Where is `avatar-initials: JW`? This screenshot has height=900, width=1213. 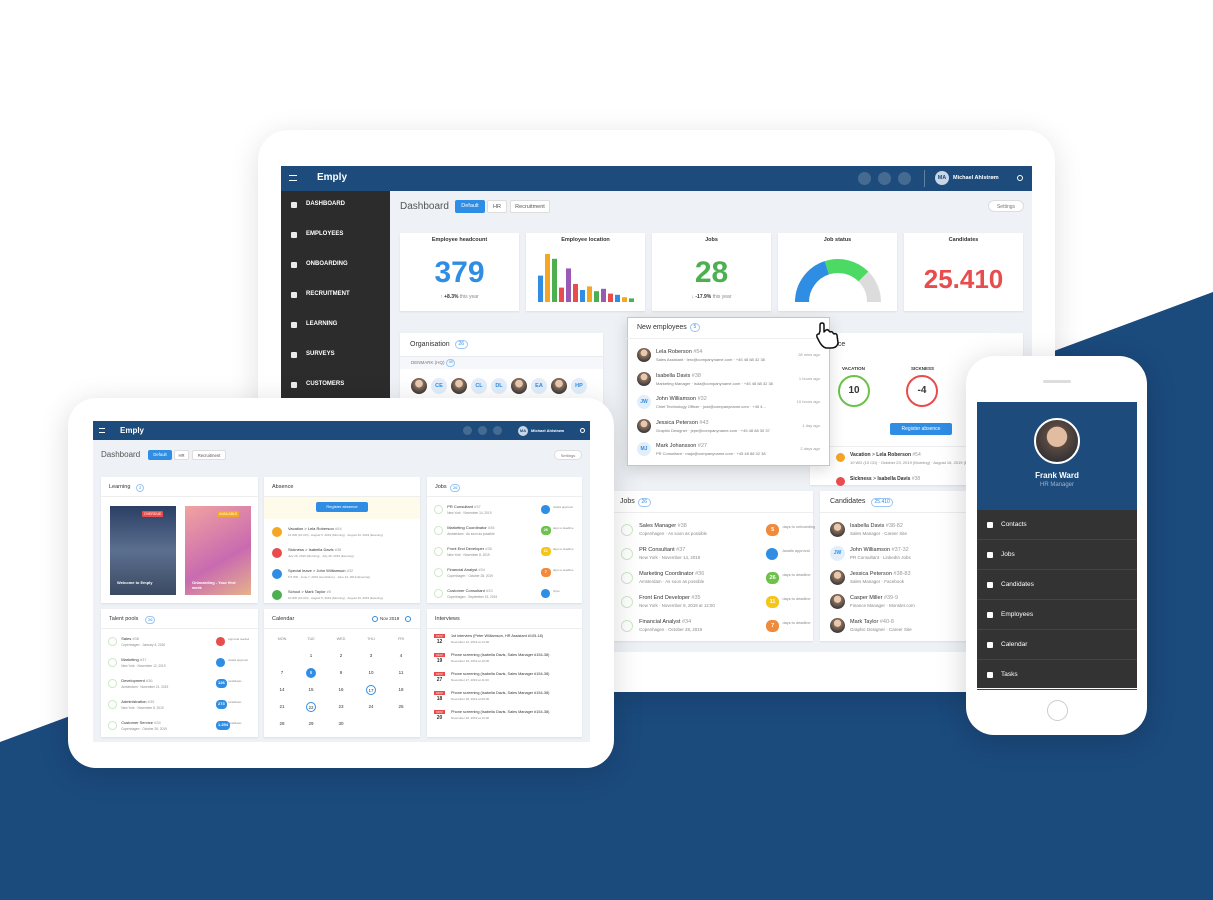 avatar-initials: JW is located at coordinates (644, 402).